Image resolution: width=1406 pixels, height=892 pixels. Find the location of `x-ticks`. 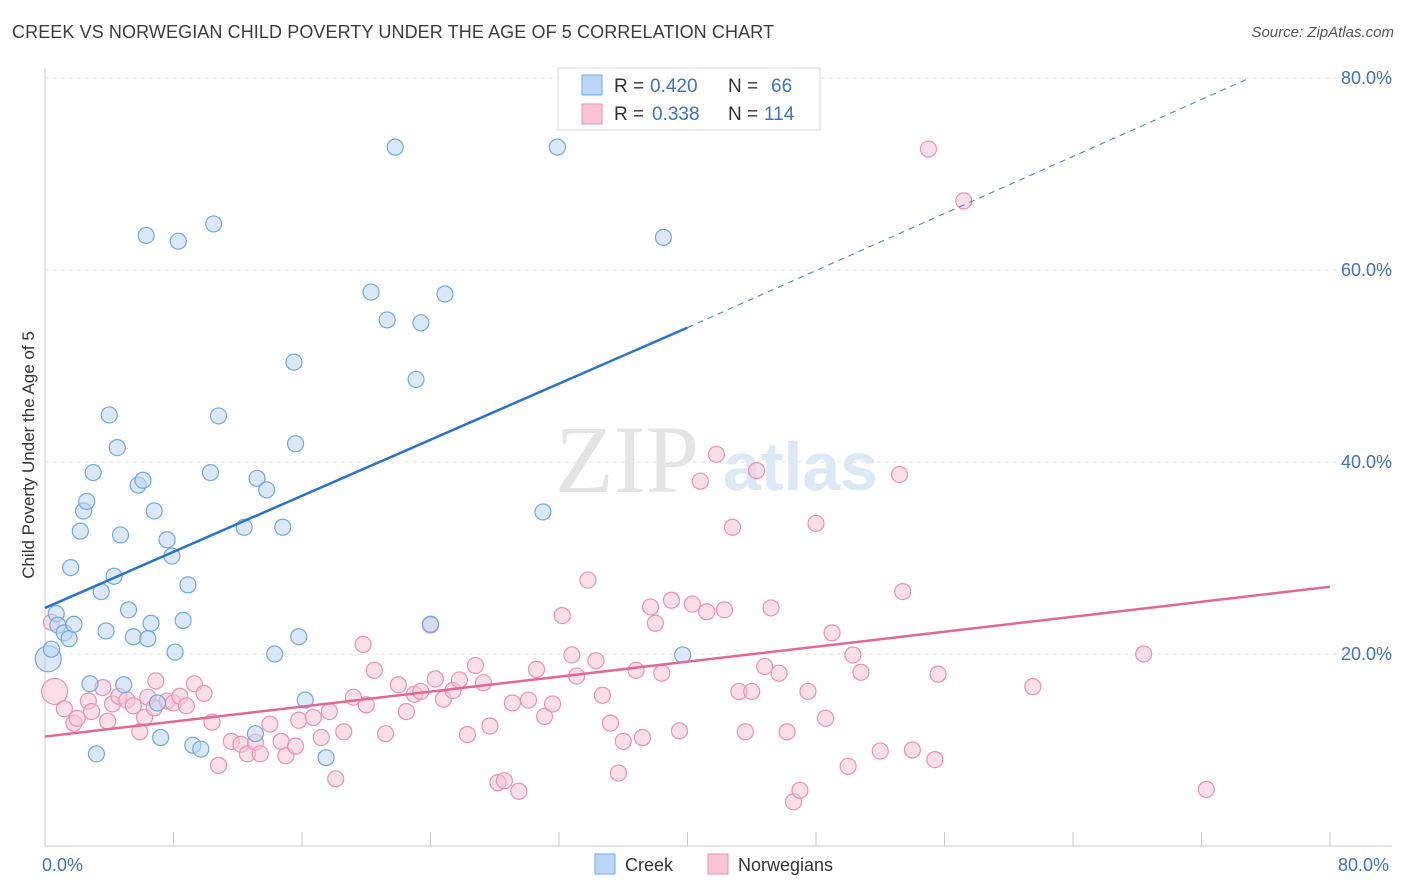

x-ticks is located at coordinates (687, 839).